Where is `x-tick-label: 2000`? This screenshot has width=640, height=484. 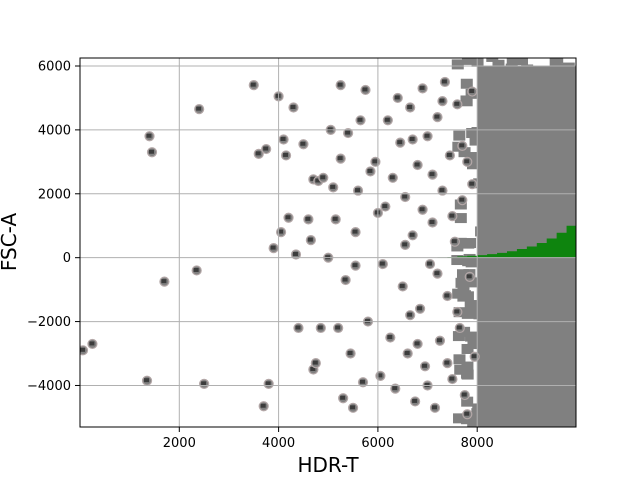 x-tick-label: 2000 is located at coordinates (179, 443).